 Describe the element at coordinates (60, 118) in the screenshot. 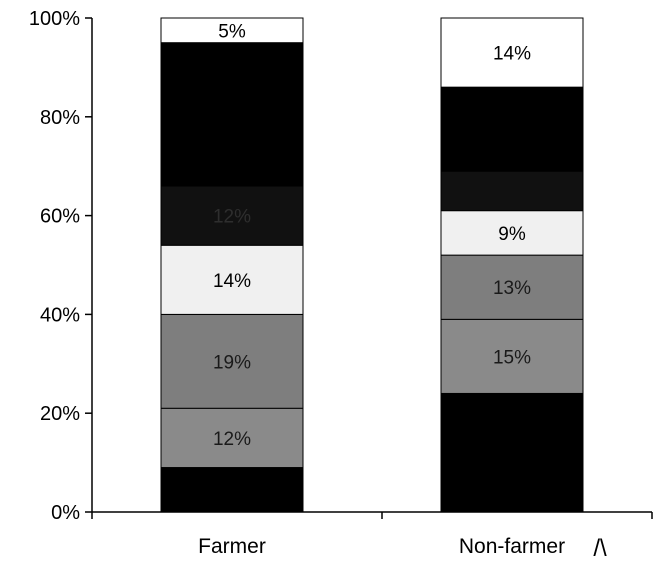

I see `y-tick-label: 80%` at that location.